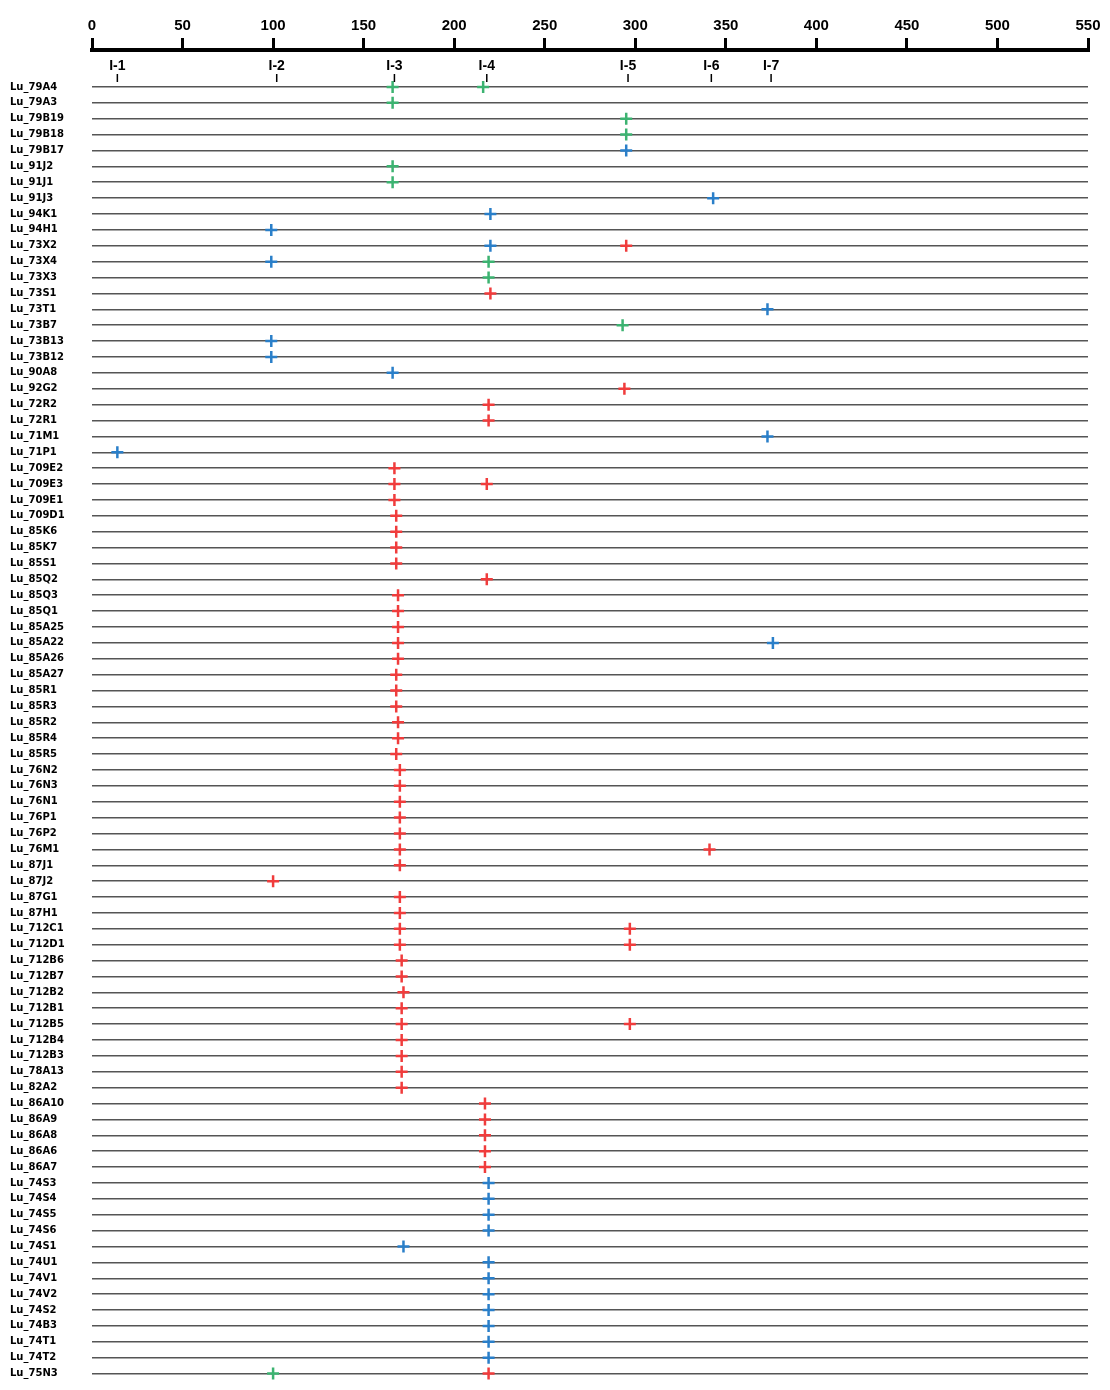 The image size is (1110, 1390). I want to click on y-tick-label: Lu_79B17, so click(37, 150).